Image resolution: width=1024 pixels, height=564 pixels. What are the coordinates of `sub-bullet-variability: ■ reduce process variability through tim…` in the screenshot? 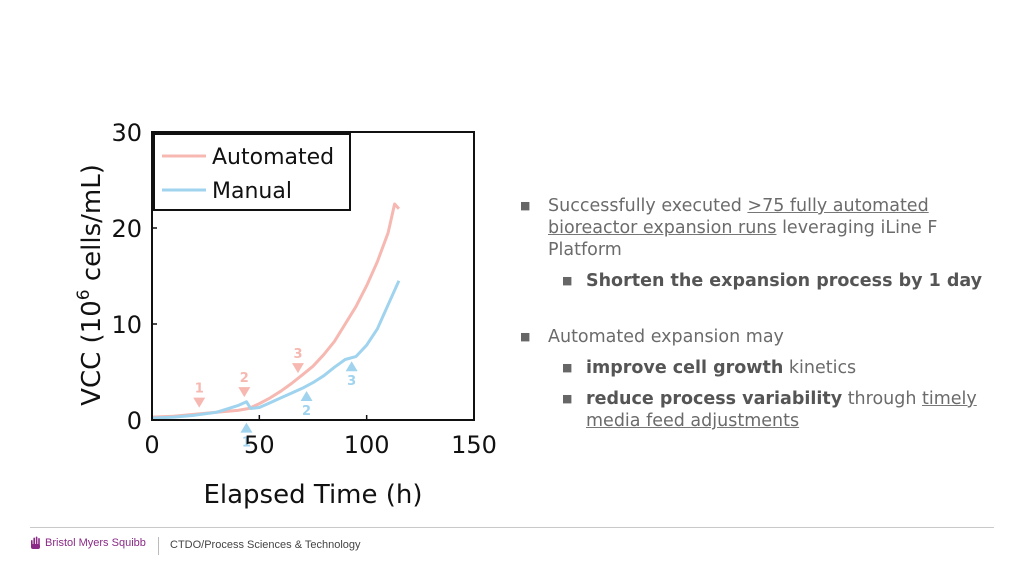 It's located at (757, 410).